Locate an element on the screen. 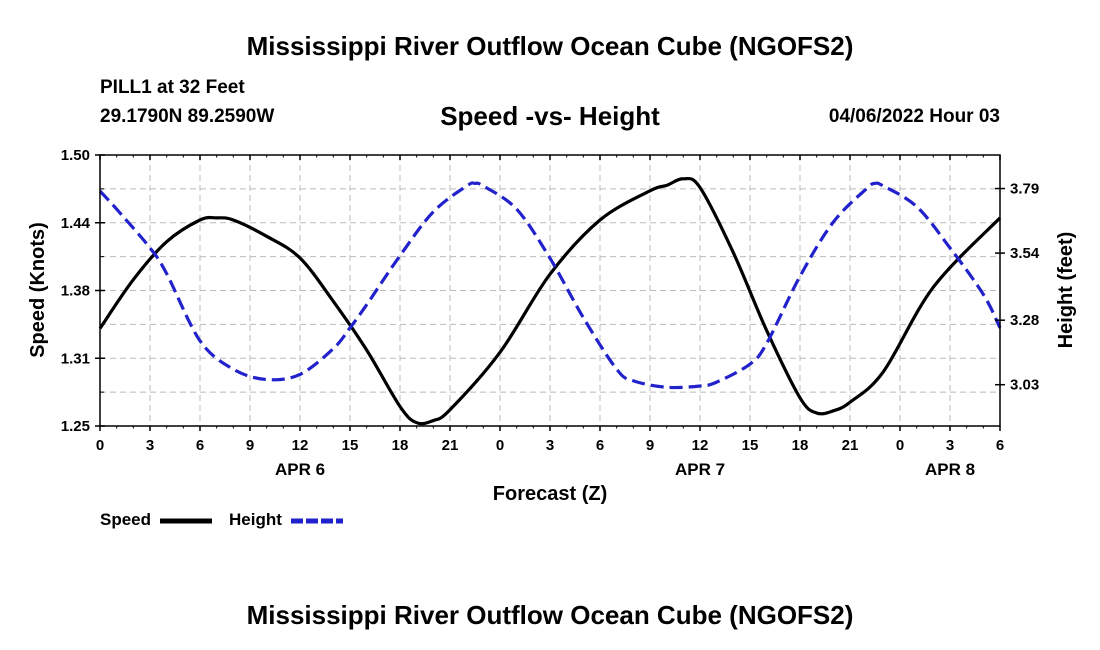 The height and width of the screenshot is (650, 1100). legend-speed-label: Speed is located at coordinates (125, 519).